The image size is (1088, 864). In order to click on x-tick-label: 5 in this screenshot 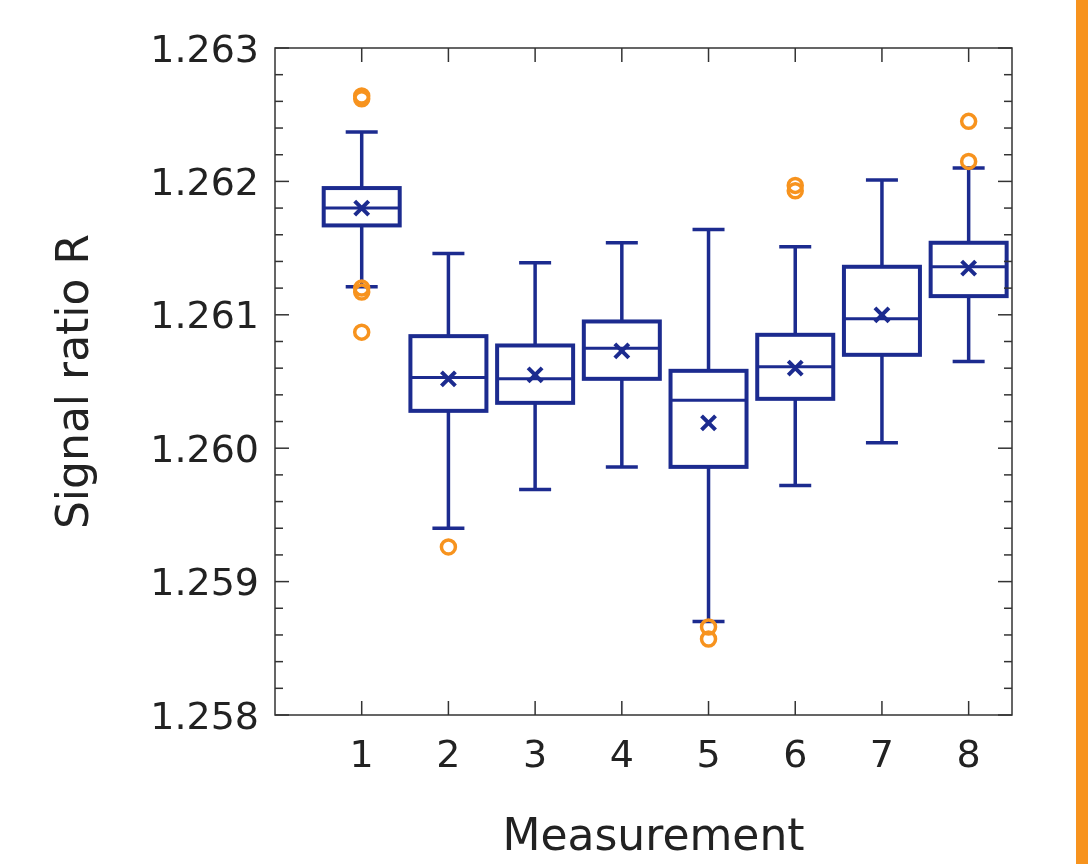, I will do `click(708, 754)`.